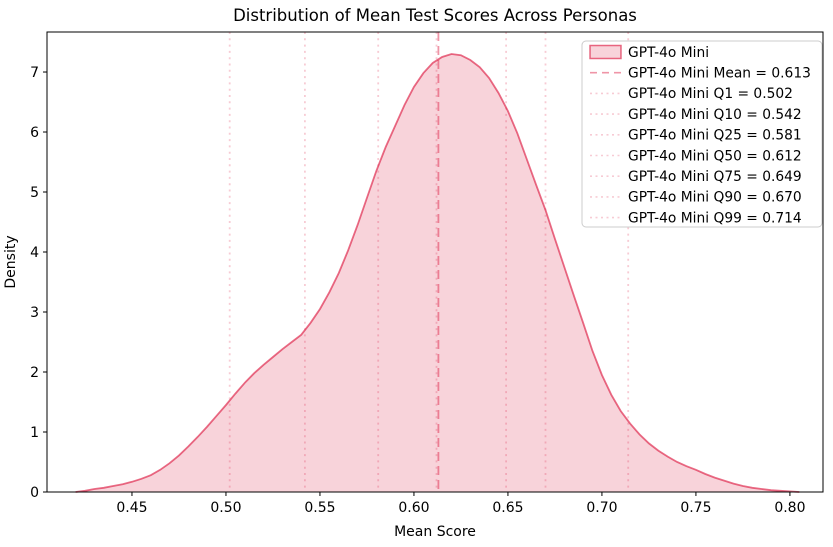 The width and height of the screenshot is (833, 547). Describe the element at coordinates (34, 73) in the screenshot. I see `y-tick-label: 7` at that location.